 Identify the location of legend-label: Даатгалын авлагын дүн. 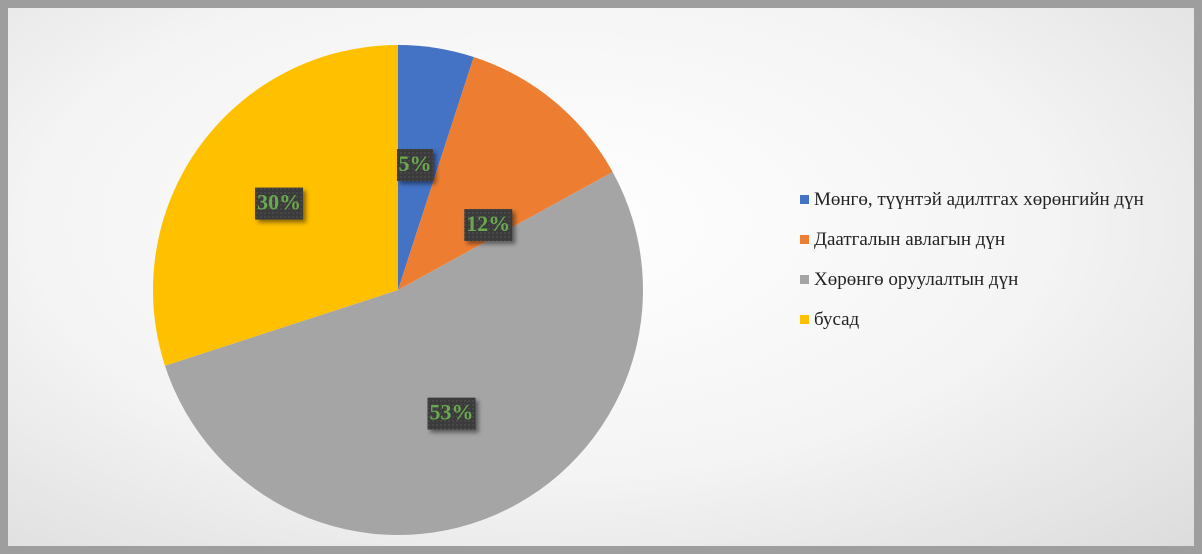
(910, 239).